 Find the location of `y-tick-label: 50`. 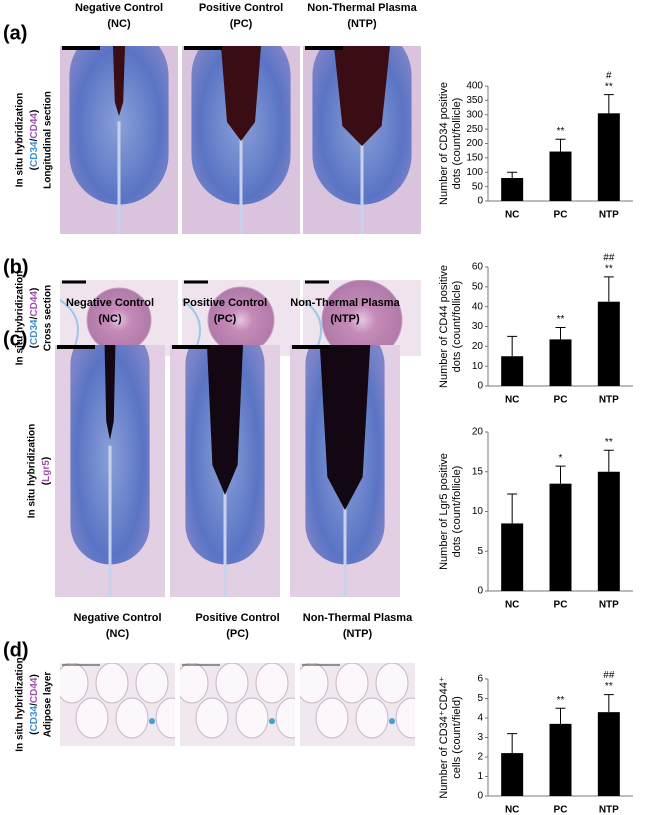

y-tick-label: 50 is located at coordinates (478, 186).